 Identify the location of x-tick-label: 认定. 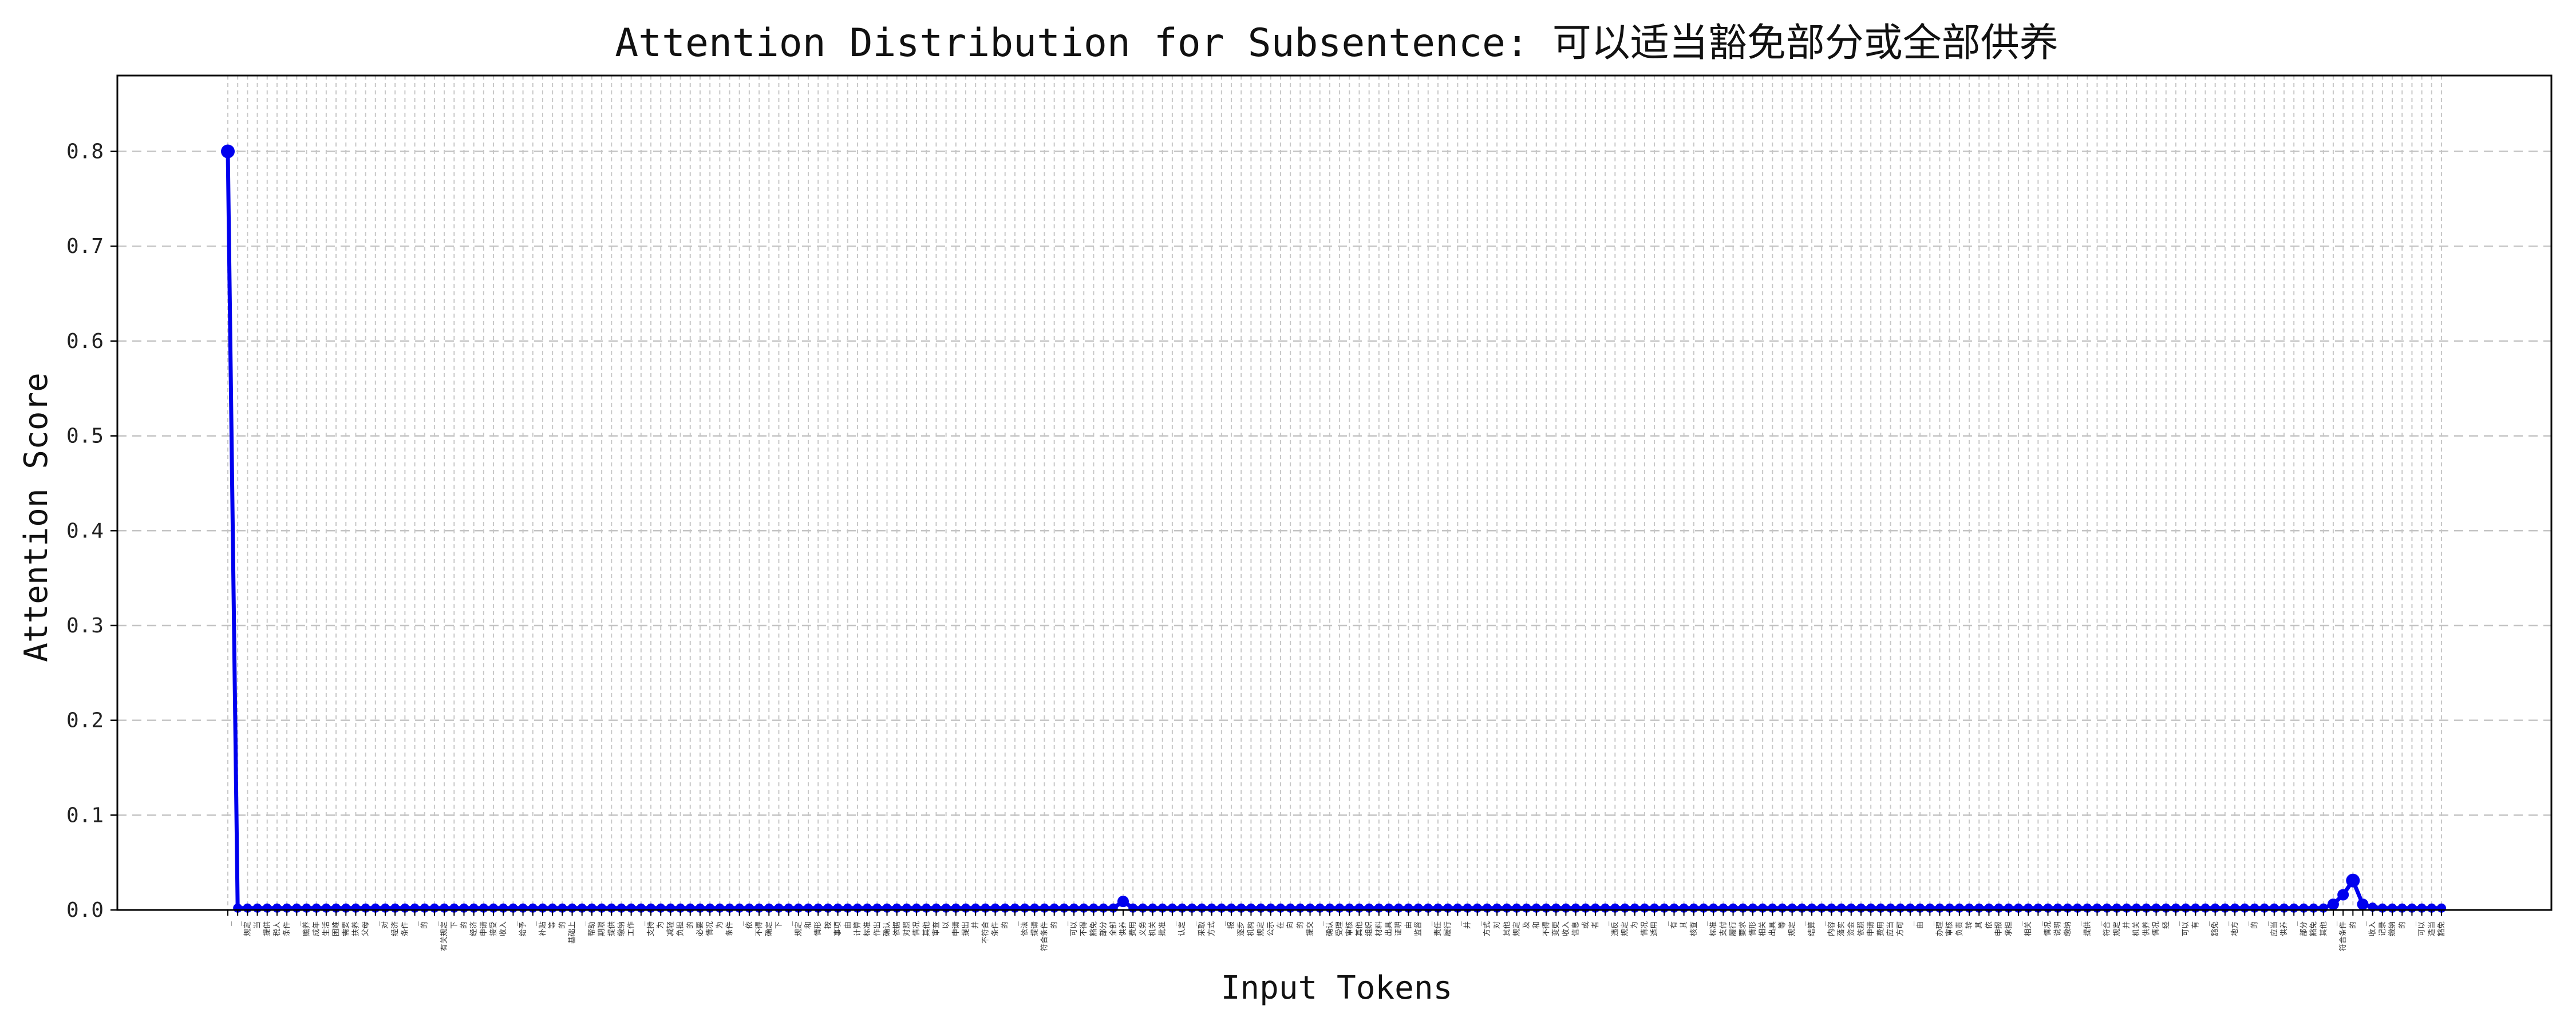
(1182, 929).